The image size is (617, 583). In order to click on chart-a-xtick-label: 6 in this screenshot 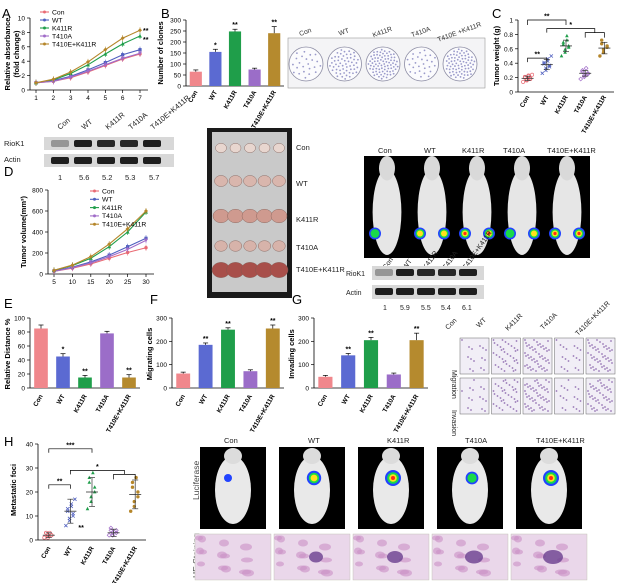, I will do `click(123, 98)`.